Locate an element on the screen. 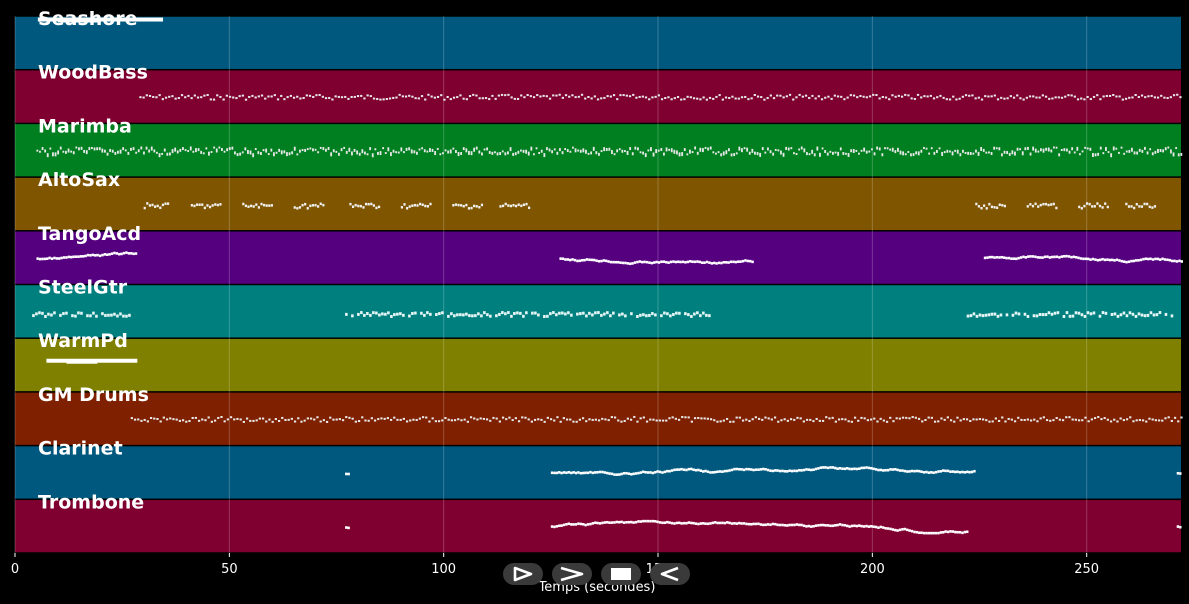 The image size is (1189, 604). play-icon is located at coordinates (523, 574).